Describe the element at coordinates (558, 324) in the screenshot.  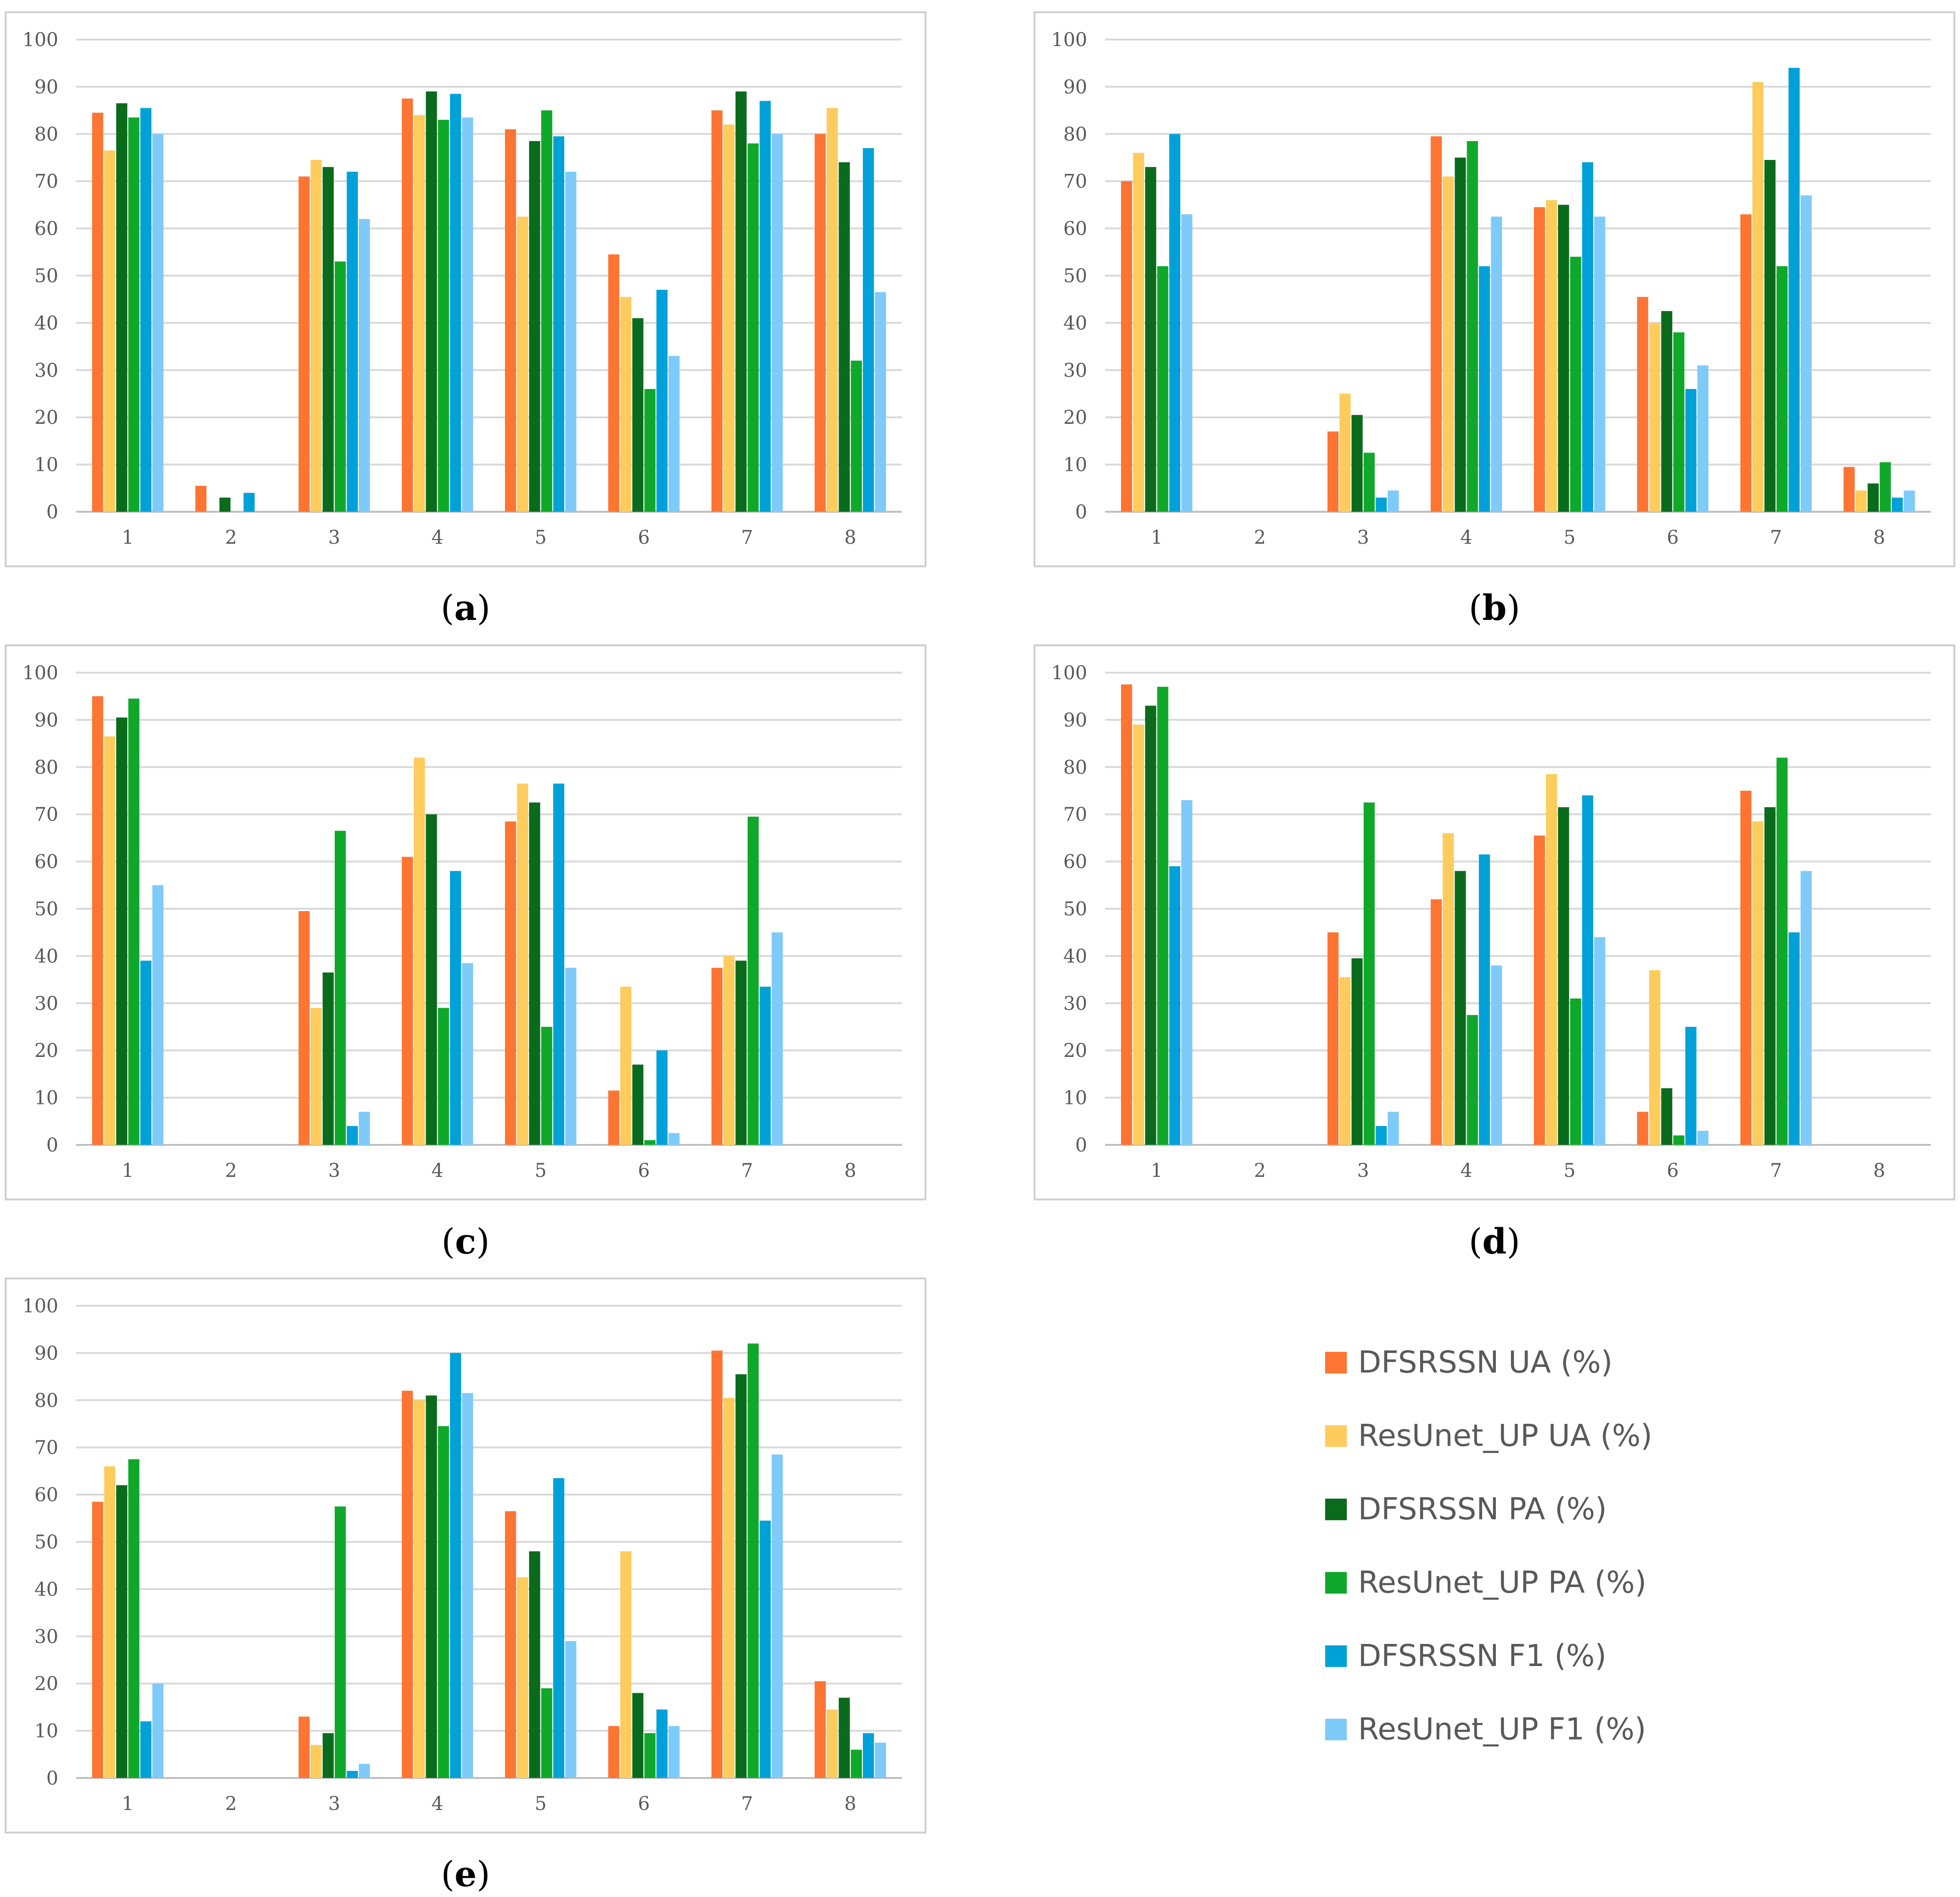
I see `bar-a-s5-c5` at that location.